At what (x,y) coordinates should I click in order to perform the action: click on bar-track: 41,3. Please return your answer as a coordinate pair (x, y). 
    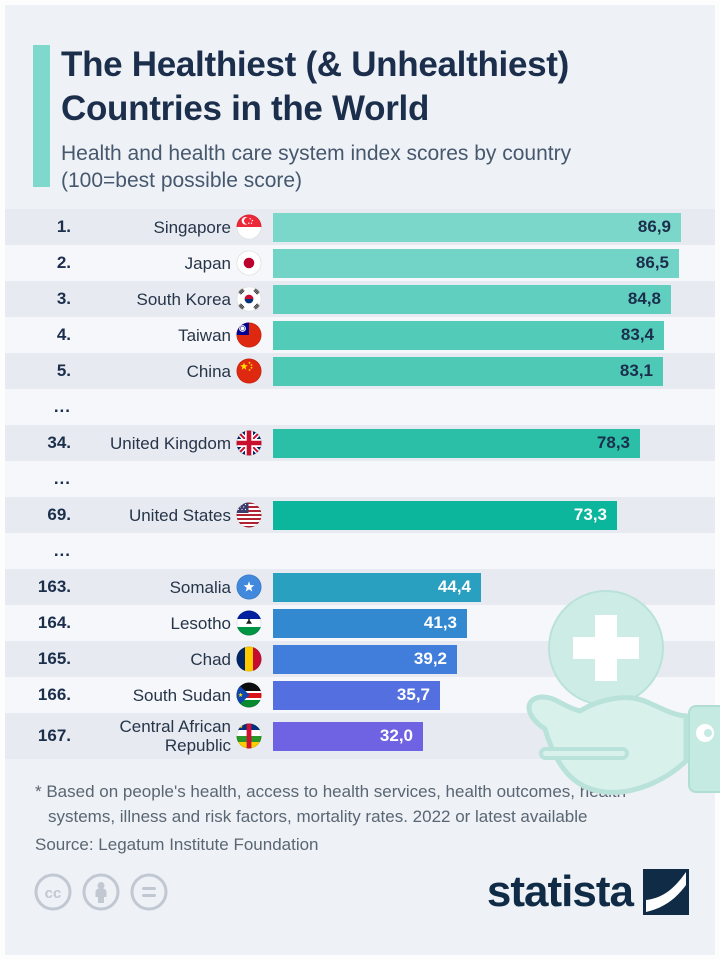
    Looking at the image, I should click on (494, 623).